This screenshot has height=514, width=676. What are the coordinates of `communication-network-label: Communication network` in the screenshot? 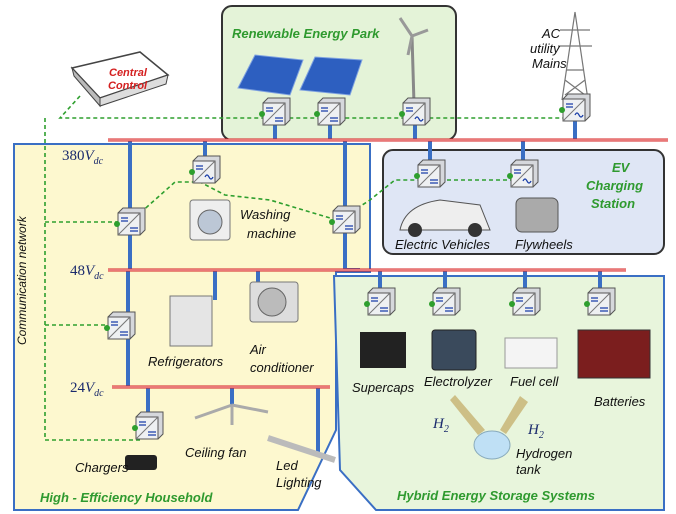 It's located at (22, 280).